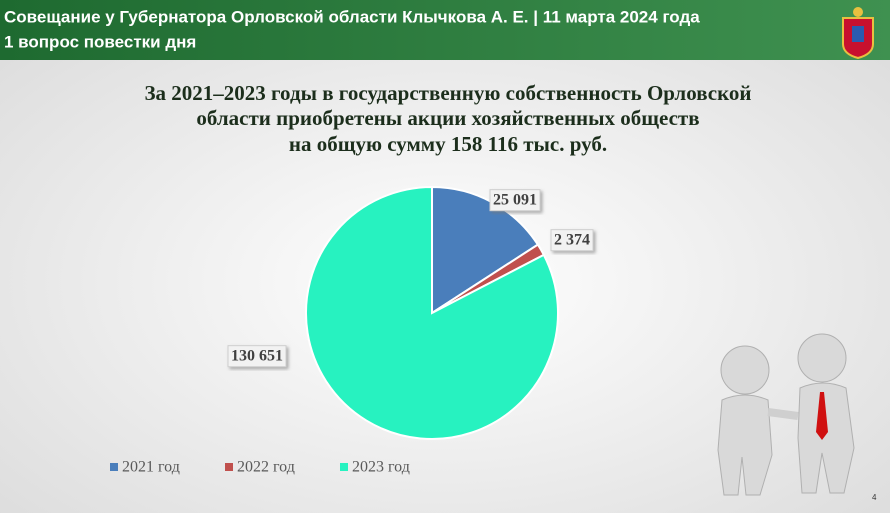 Image resolution: width=890 pixels, height=518 pixels. I want to click on chart-title: на общую сумму 158 116 тыс. руб., so click(448, 144).